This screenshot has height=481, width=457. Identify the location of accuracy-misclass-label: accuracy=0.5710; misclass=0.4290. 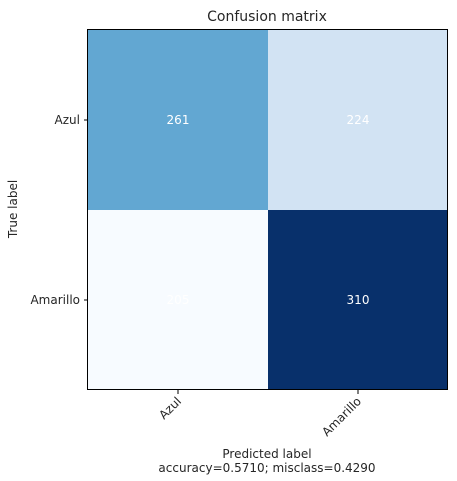
(266, 468).